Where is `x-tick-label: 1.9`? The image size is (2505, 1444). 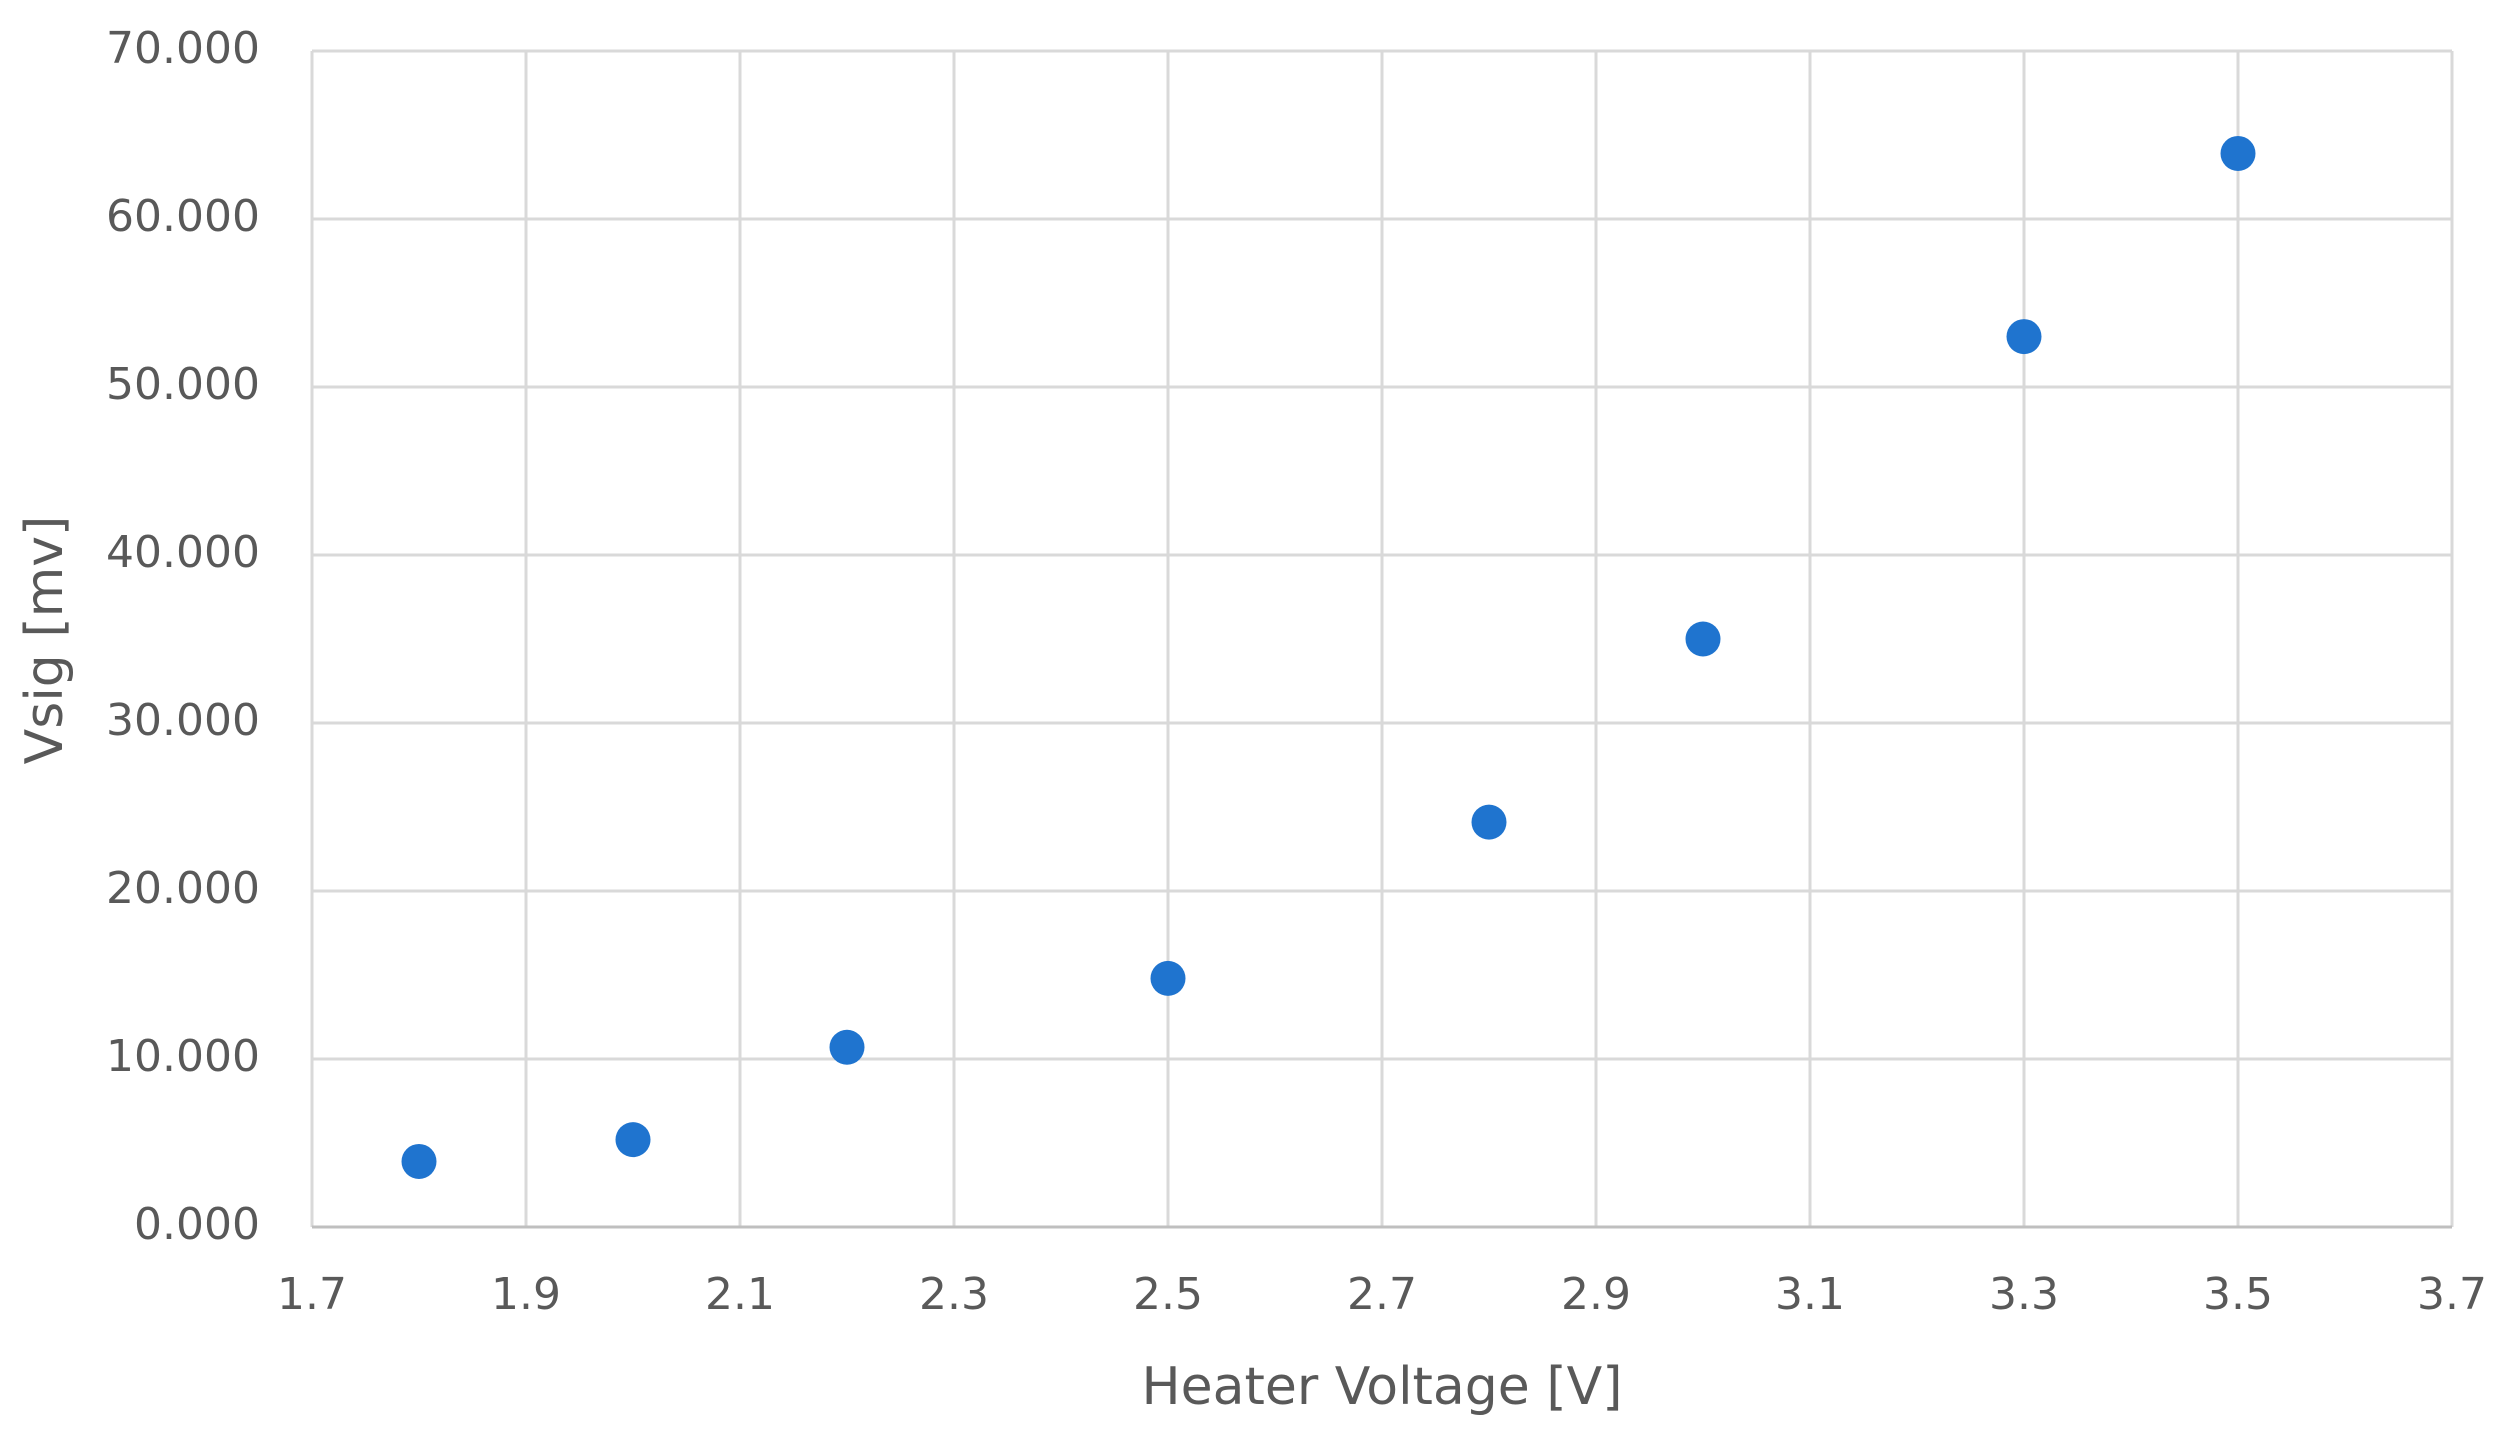 x-tick-label: 1.9 is located at coordinates (526, 1294).